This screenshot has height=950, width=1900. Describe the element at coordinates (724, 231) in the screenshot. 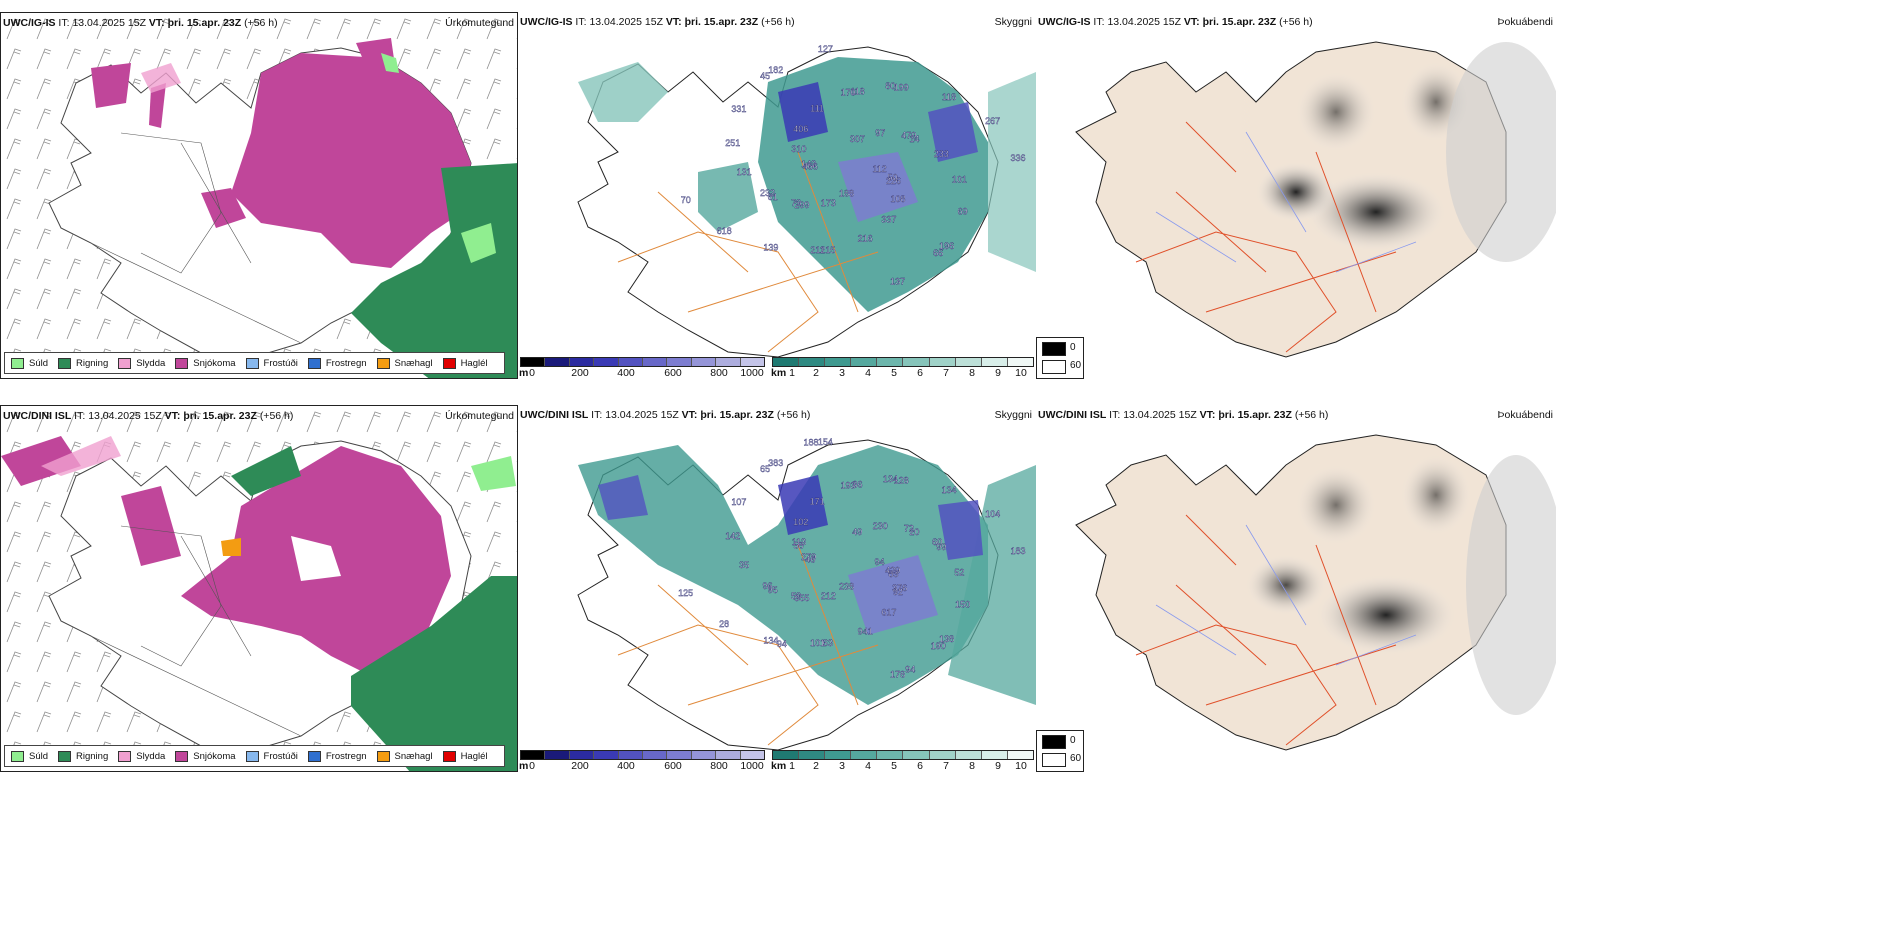

I see `visibility-value-label: 618` at that location.